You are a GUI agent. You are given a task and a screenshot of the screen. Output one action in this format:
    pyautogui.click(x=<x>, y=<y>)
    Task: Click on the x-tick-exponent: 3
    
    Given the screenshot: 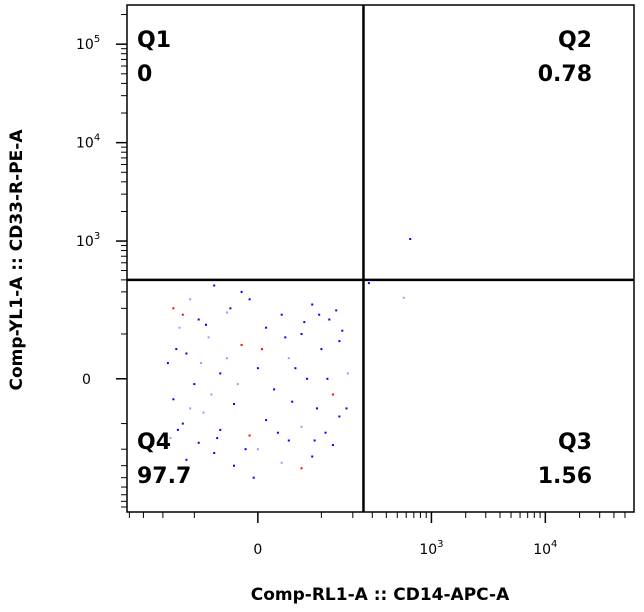 What is the action you would take?
    pyautogui.click(x=440, y=544)
    